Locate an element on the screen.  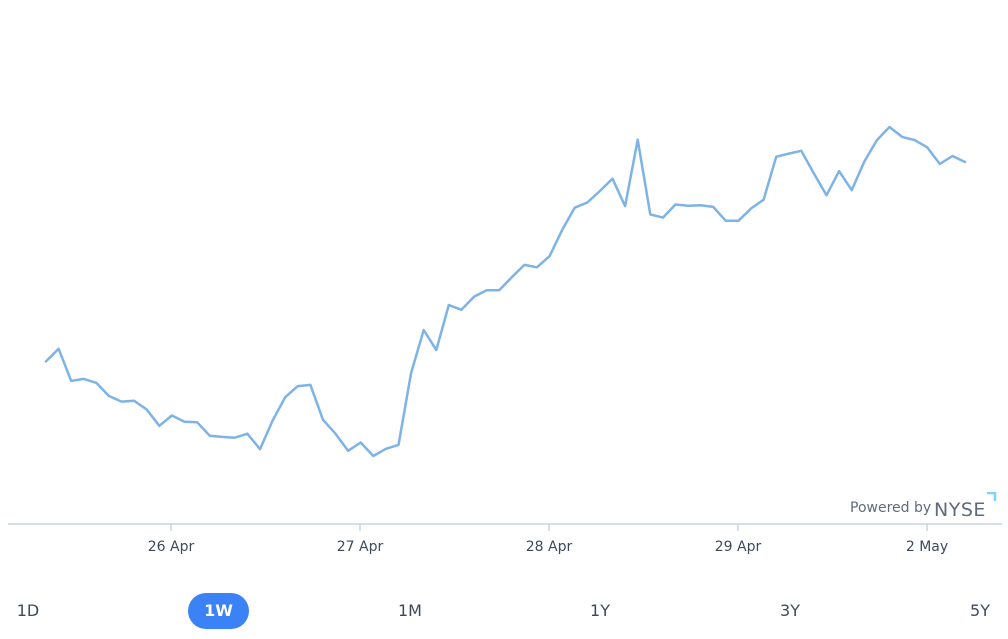
logo-corner-mark is located at coordinates (992, 496).